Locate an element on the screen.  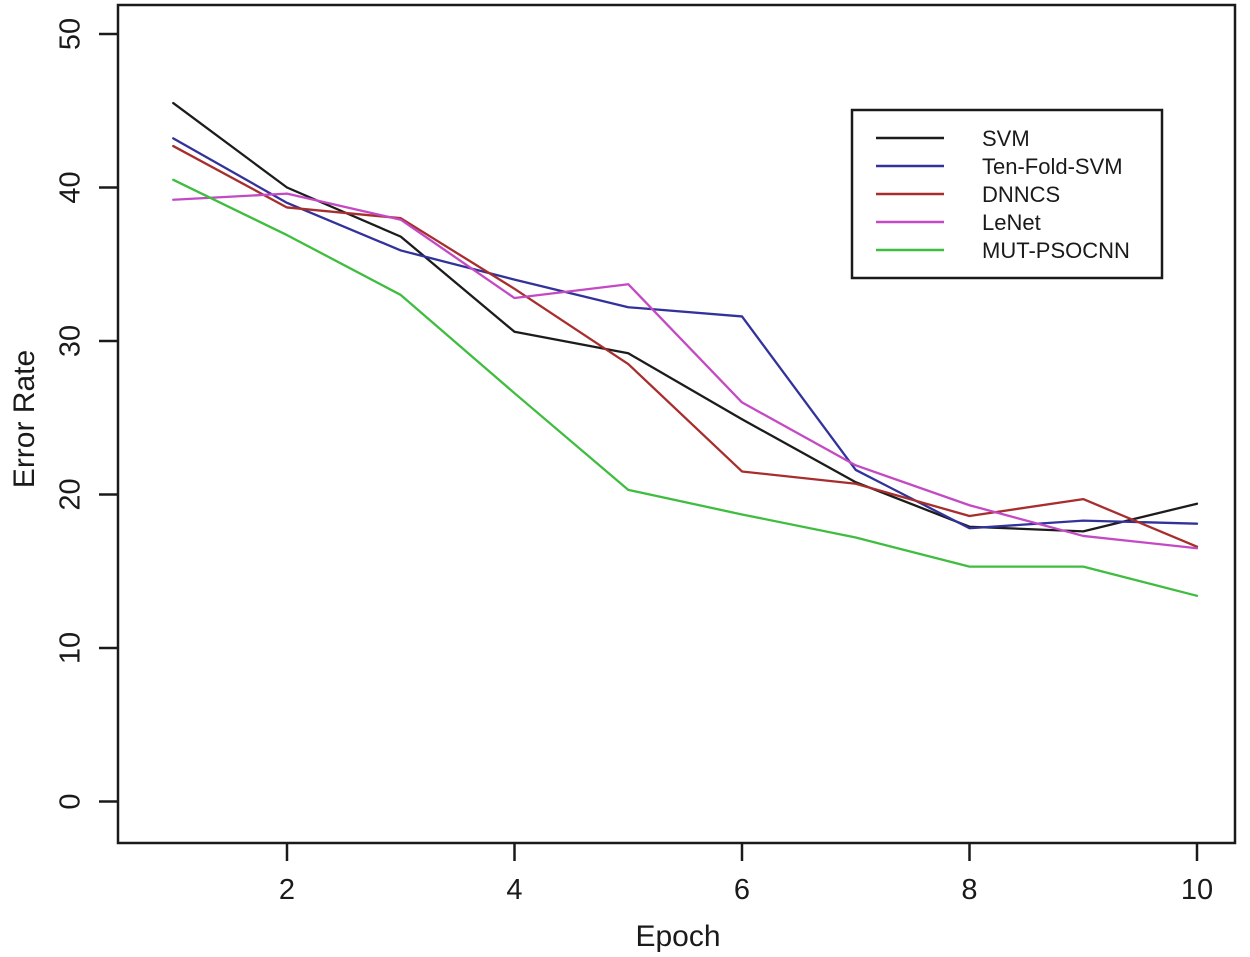
legend-item: Ten-Fold-SVM is located at coordinates (999, 166).